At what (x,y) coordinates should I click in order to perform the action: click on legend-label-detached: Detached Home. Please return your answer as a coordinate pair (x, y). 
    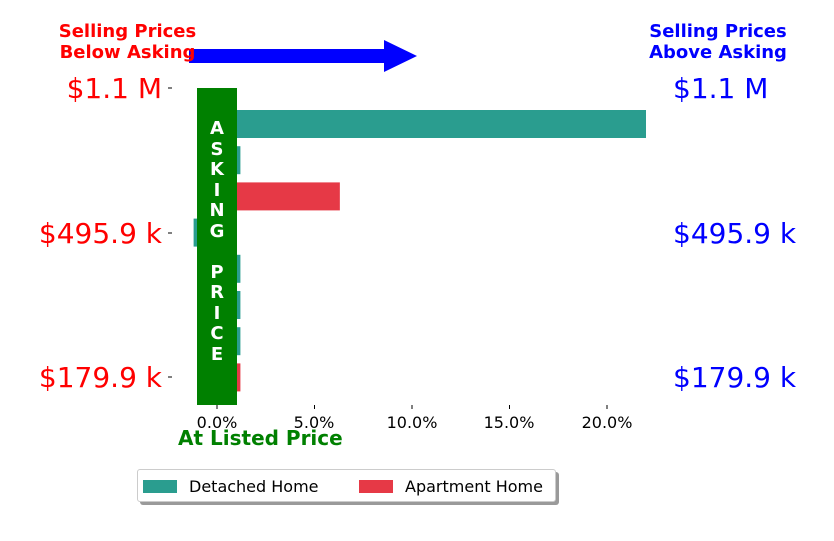
    Looking at the image, I should click on (254, 486).